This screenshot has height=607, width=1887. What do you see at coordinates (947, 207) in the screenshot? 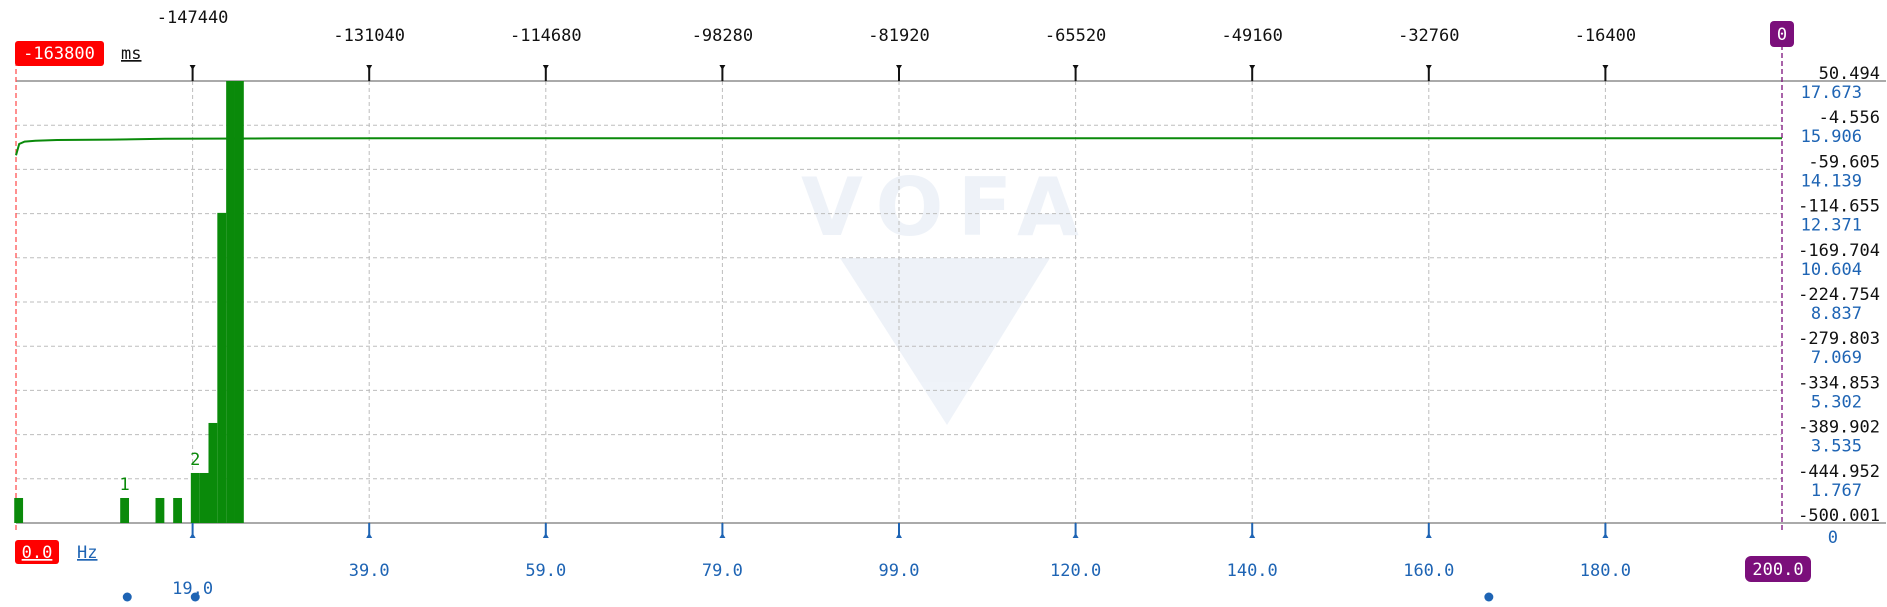
I see `watermark-text: VOFA` at bounding box center [947, 207].